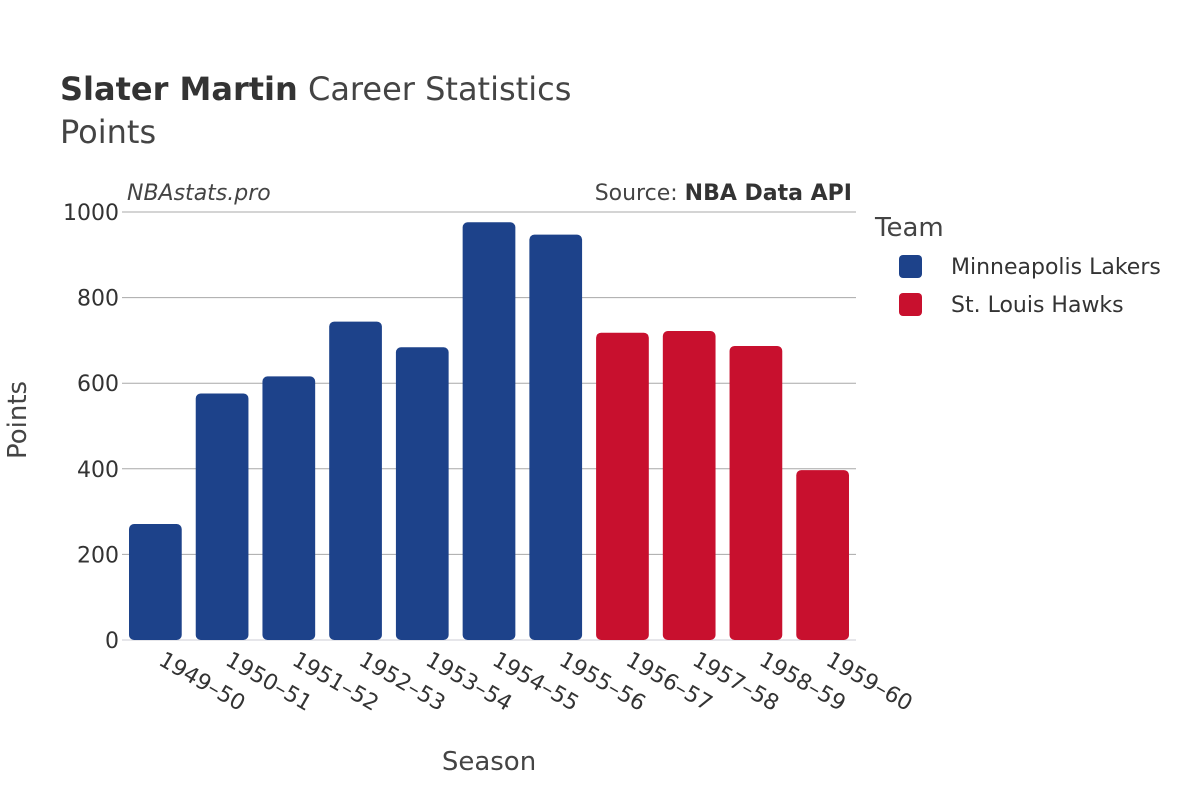 Image resolution: width=1200 pixels, height=800 pixels. I want to click on chart-title-rest: Career Statistics, so click(435, 89).